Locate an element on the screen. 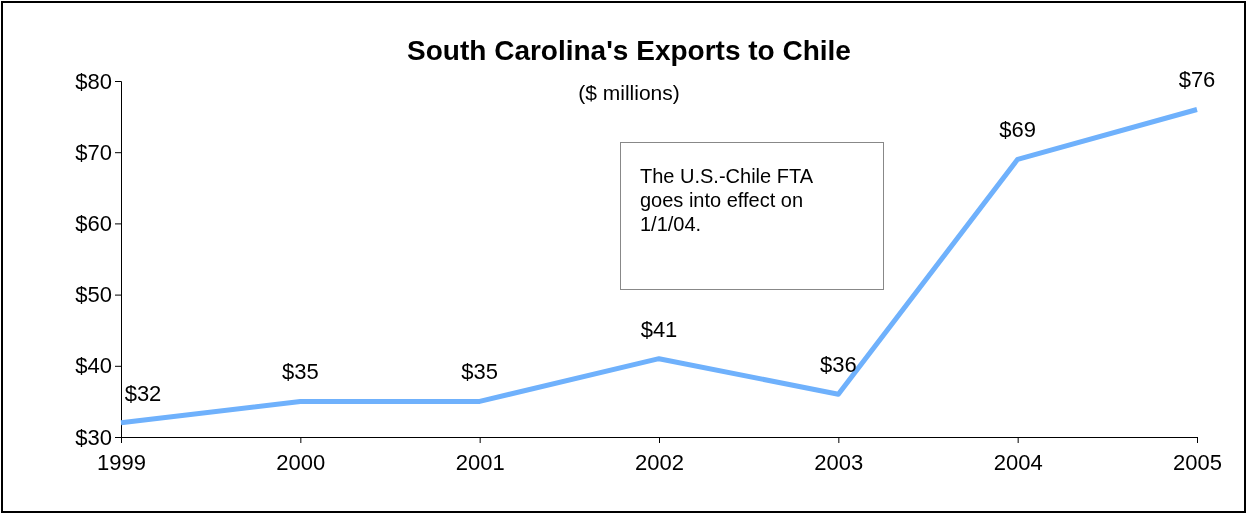 This screenshot has width=1251, height=516. chart-title: South Carolina's Exports to Chile is located at coordinates (629, 50).